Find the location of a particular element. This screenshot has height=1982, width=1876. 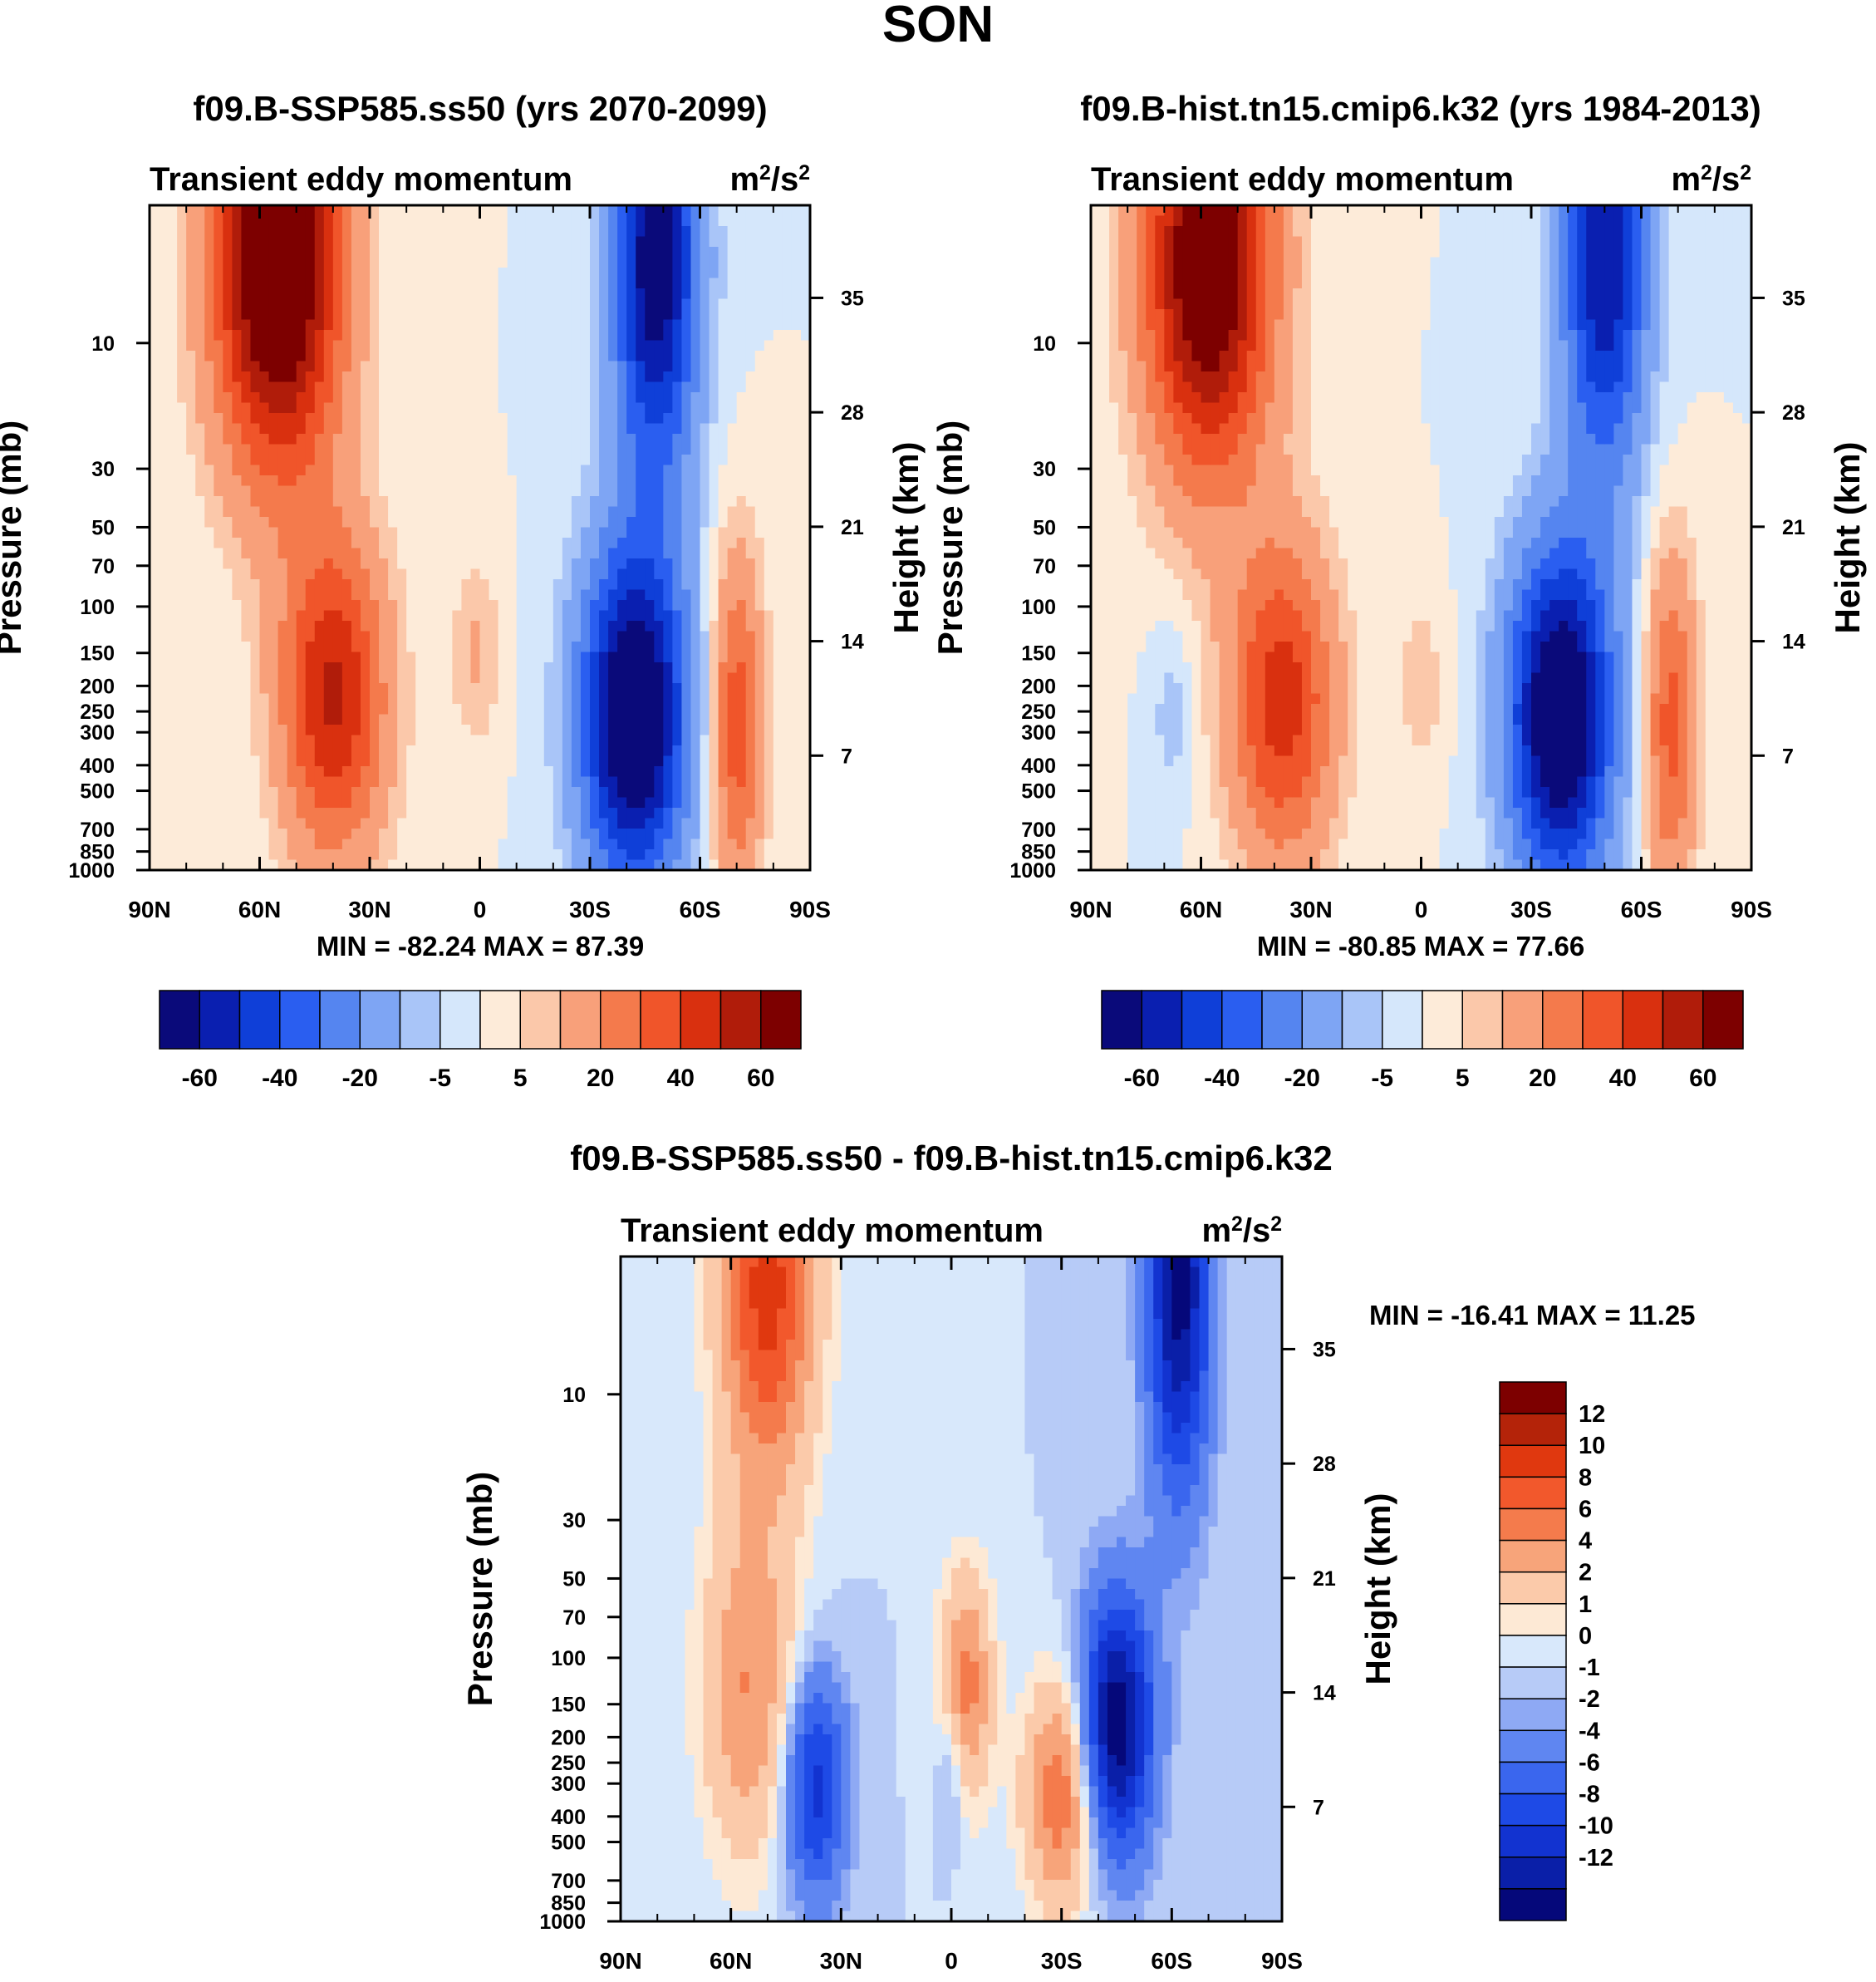

colorbar-box is located at coordinates (380, 1020).